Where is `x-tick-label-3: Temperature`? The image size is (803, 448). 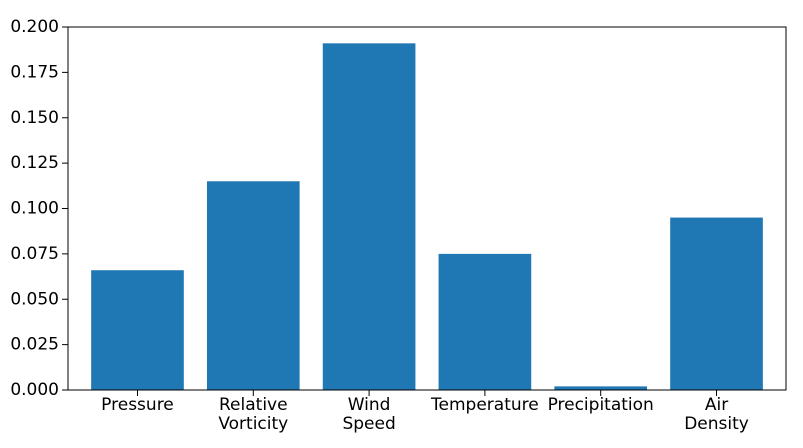 x-tick-label-3: Temperature is located at coordinates (484, 405).